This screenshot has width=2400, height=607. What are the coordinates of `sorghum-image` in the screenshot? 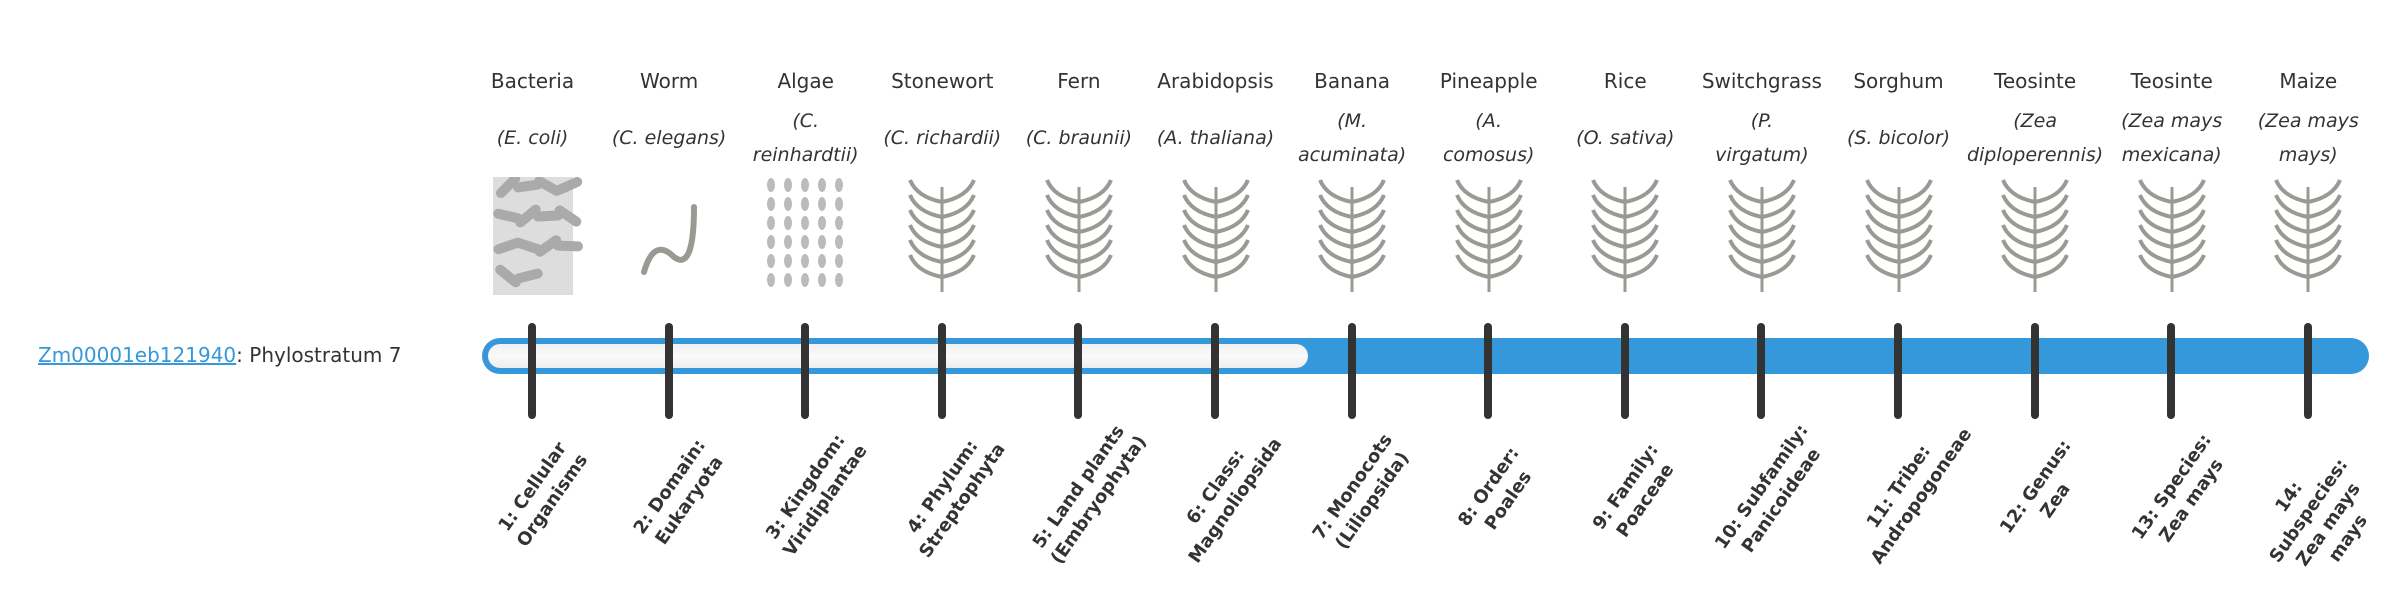 It's located at (1898, 236).